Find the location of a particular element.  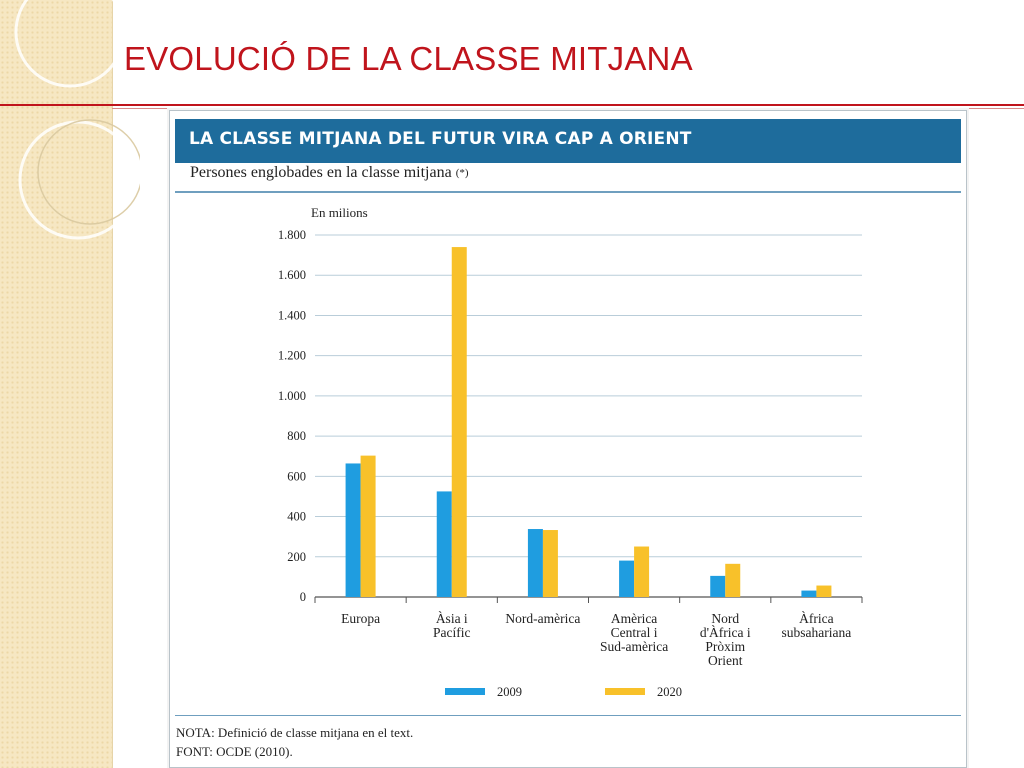

y-tick-label: 600 is located at coordinates (296, 476).